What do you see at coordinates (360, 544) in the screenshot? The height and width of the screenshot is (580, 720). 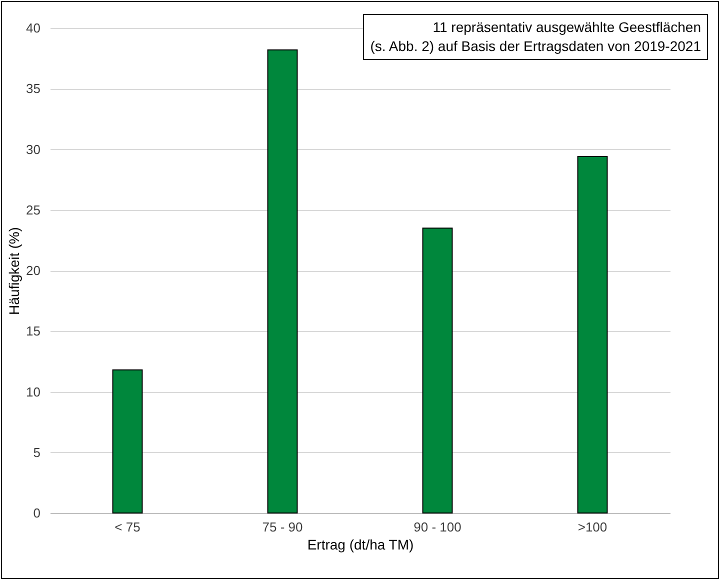 I see `x-axis-title: Ertrag (dt/ha TM)` at bounding box center [360, 544].